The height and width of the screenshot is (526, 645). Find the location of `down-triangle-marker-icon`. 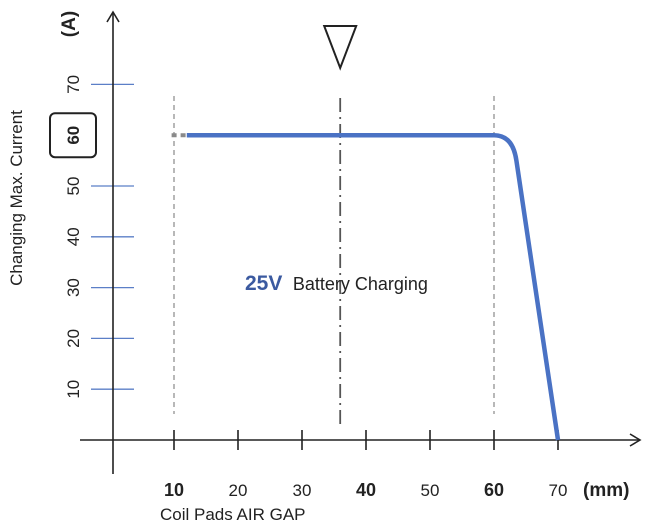

down-triangle-marker-icon is located at coordinates (340, 48).